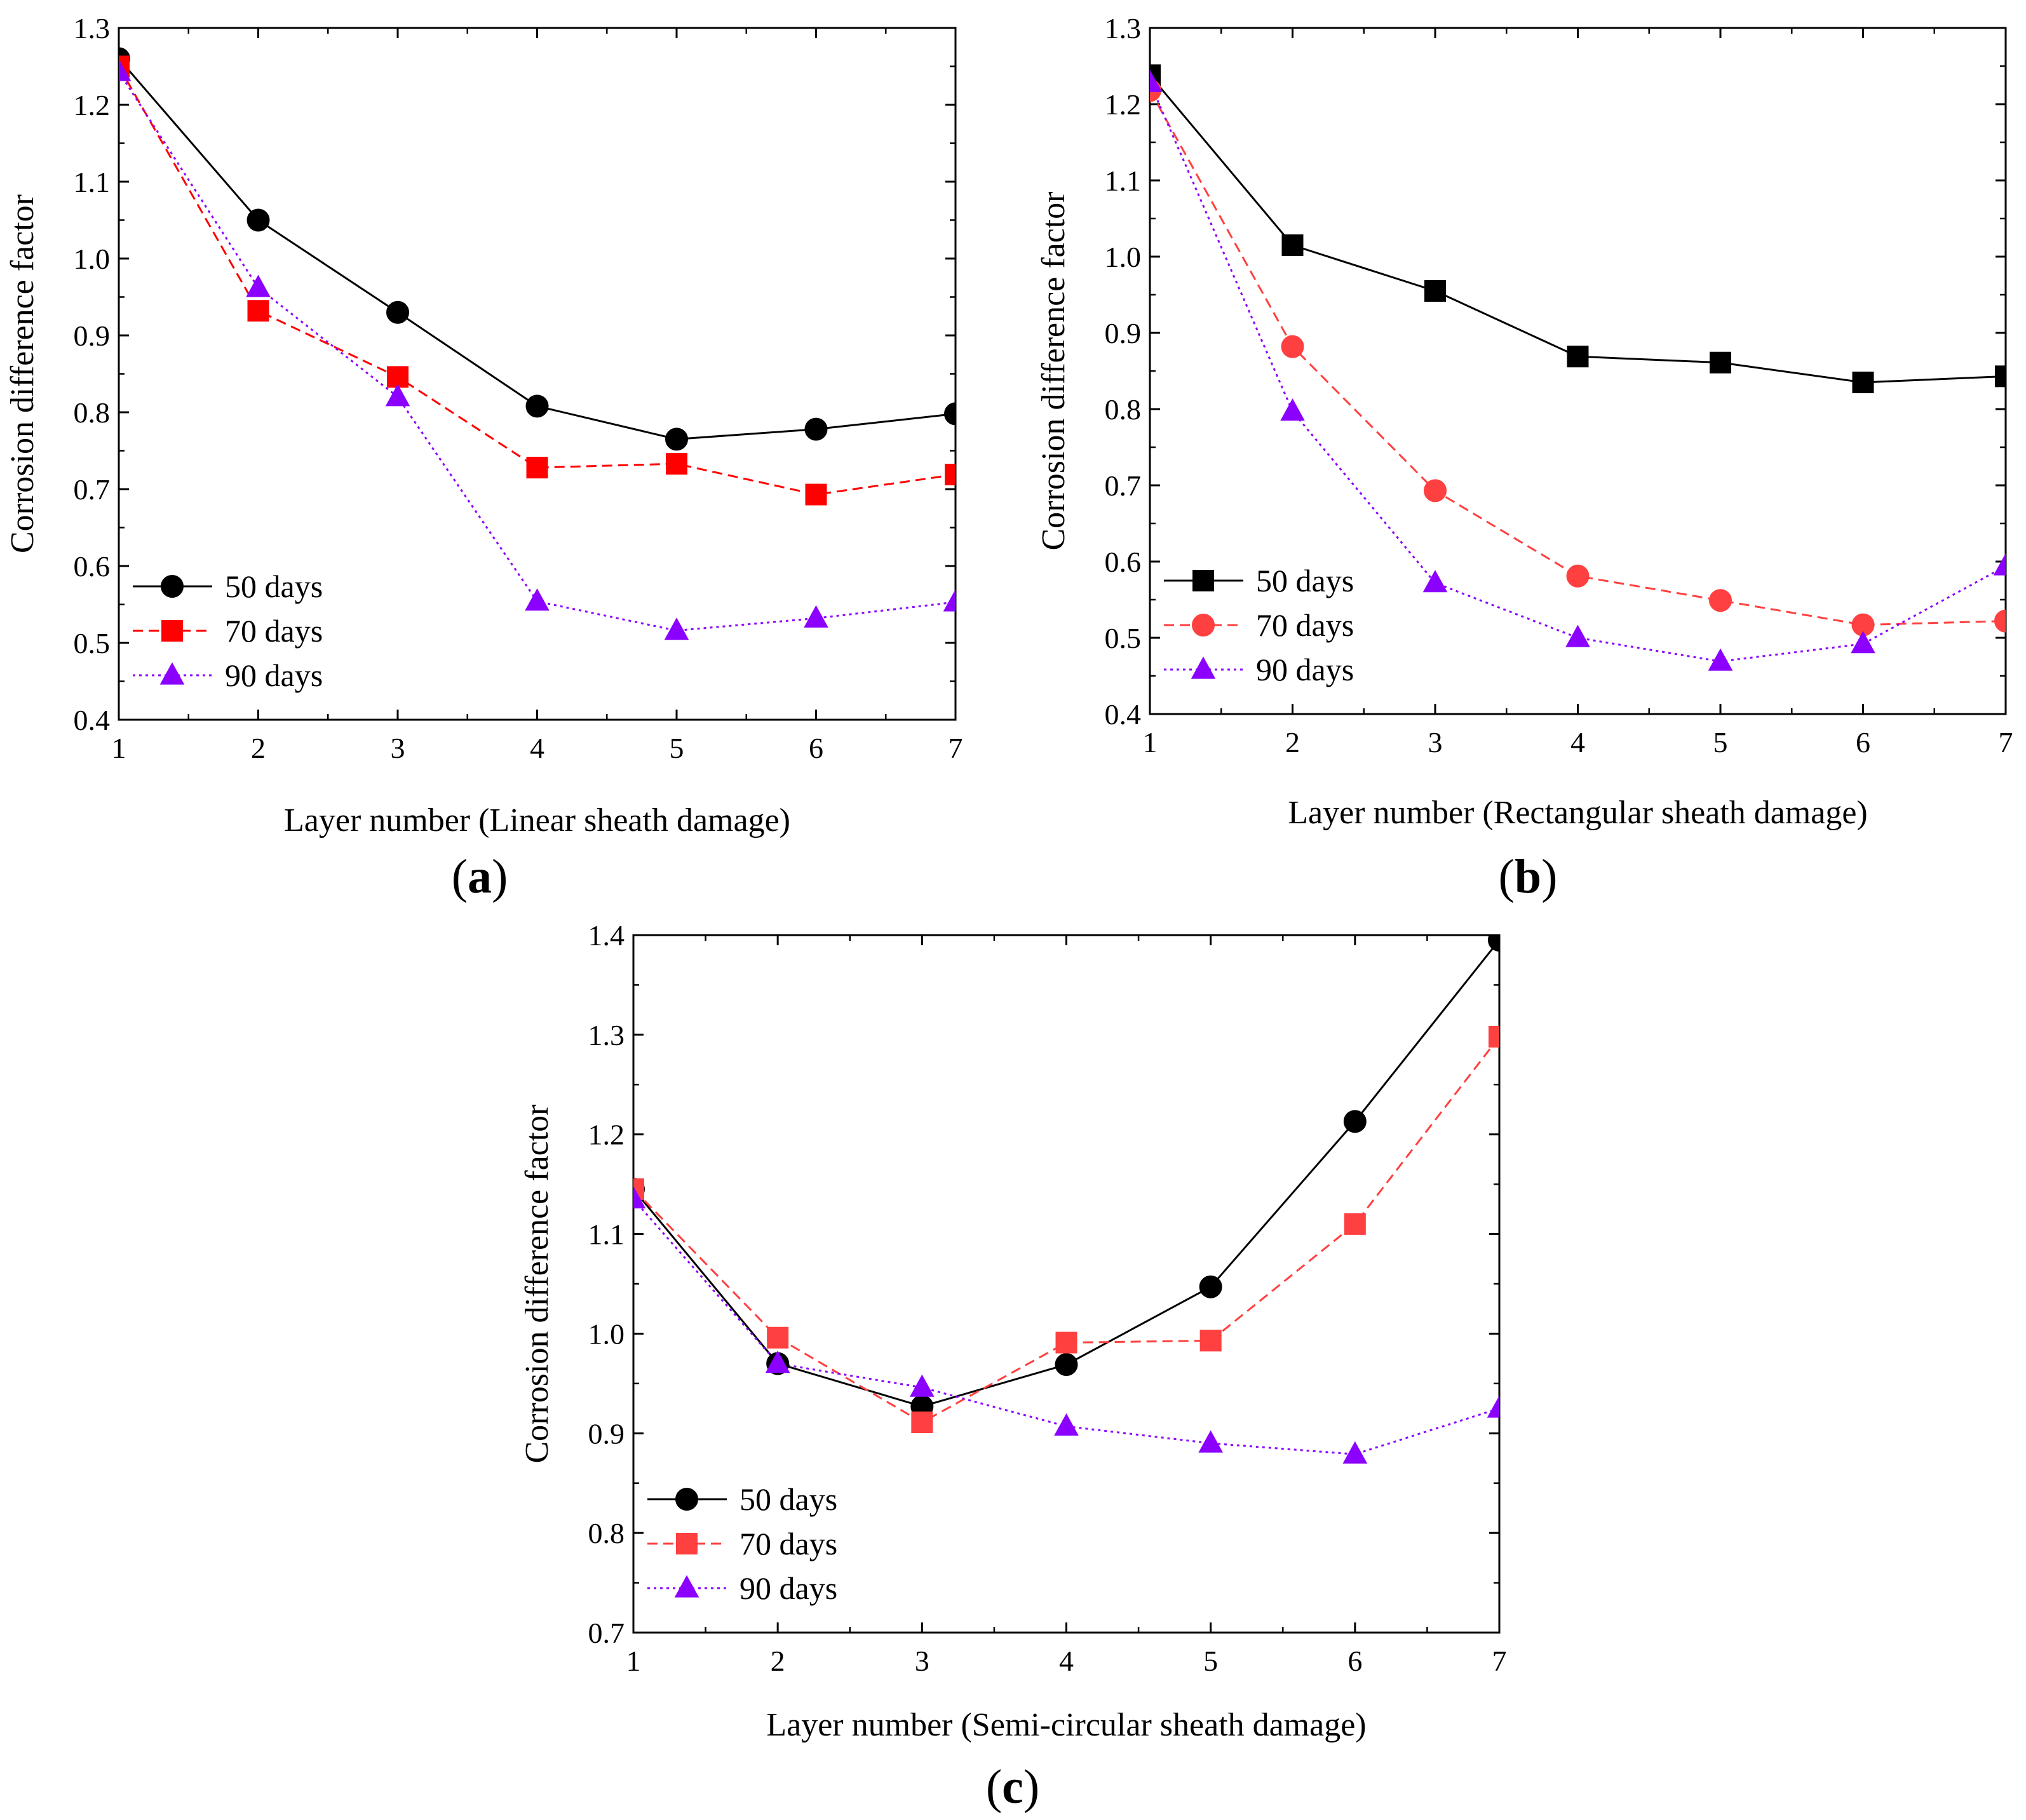 This screenshot has width=2026, height=1820. Describe the element at coordinates (1528, 877) in the screenshot. I see `panel-label-b: (b)` at that location.